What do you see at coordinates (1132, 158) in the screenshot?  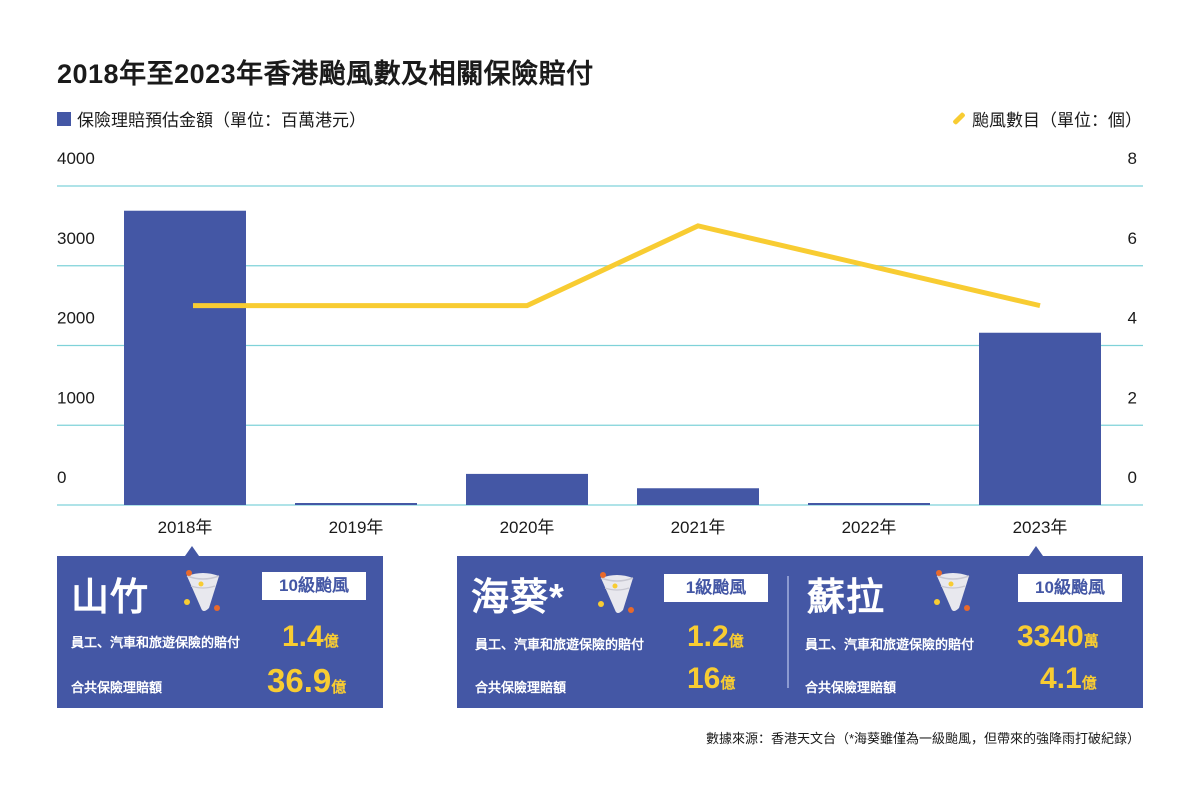 I see `right-axis-tick-label: 8` at bounding box center [1132, 158].